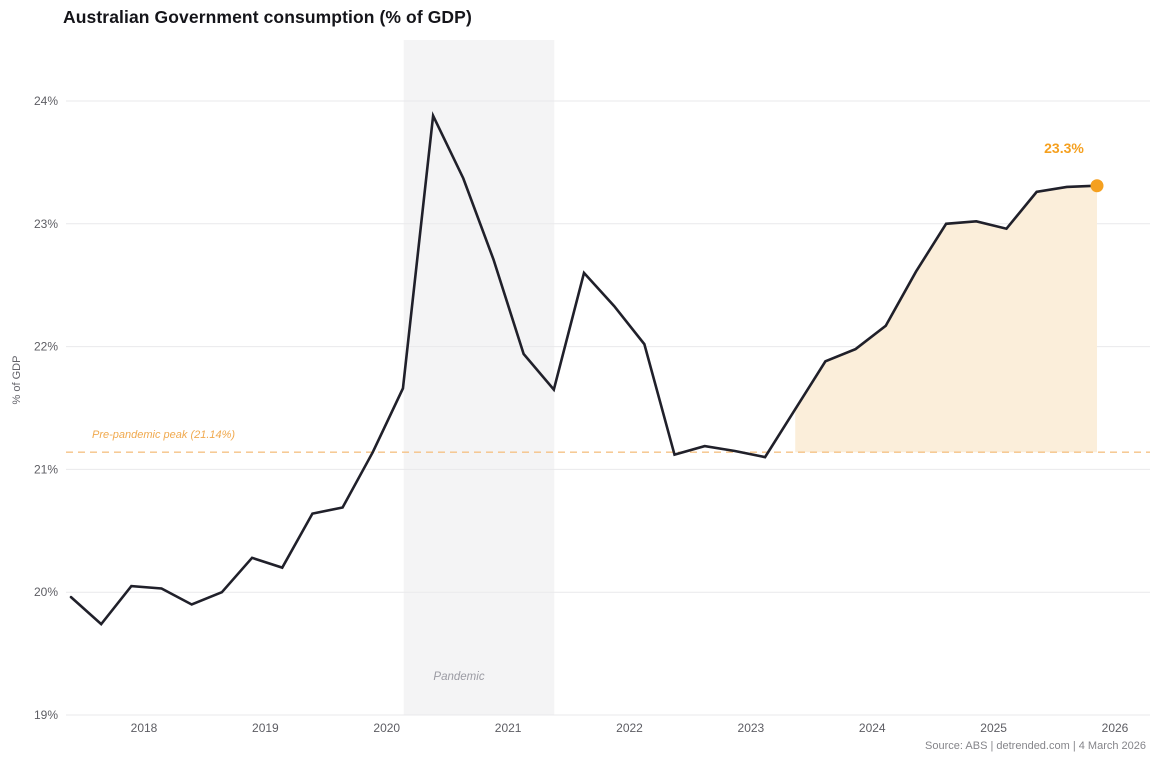 Image resolution: width=1156 pixels, height=770 pixels. I want to click on latest-point-marker, so click(1097, 186).